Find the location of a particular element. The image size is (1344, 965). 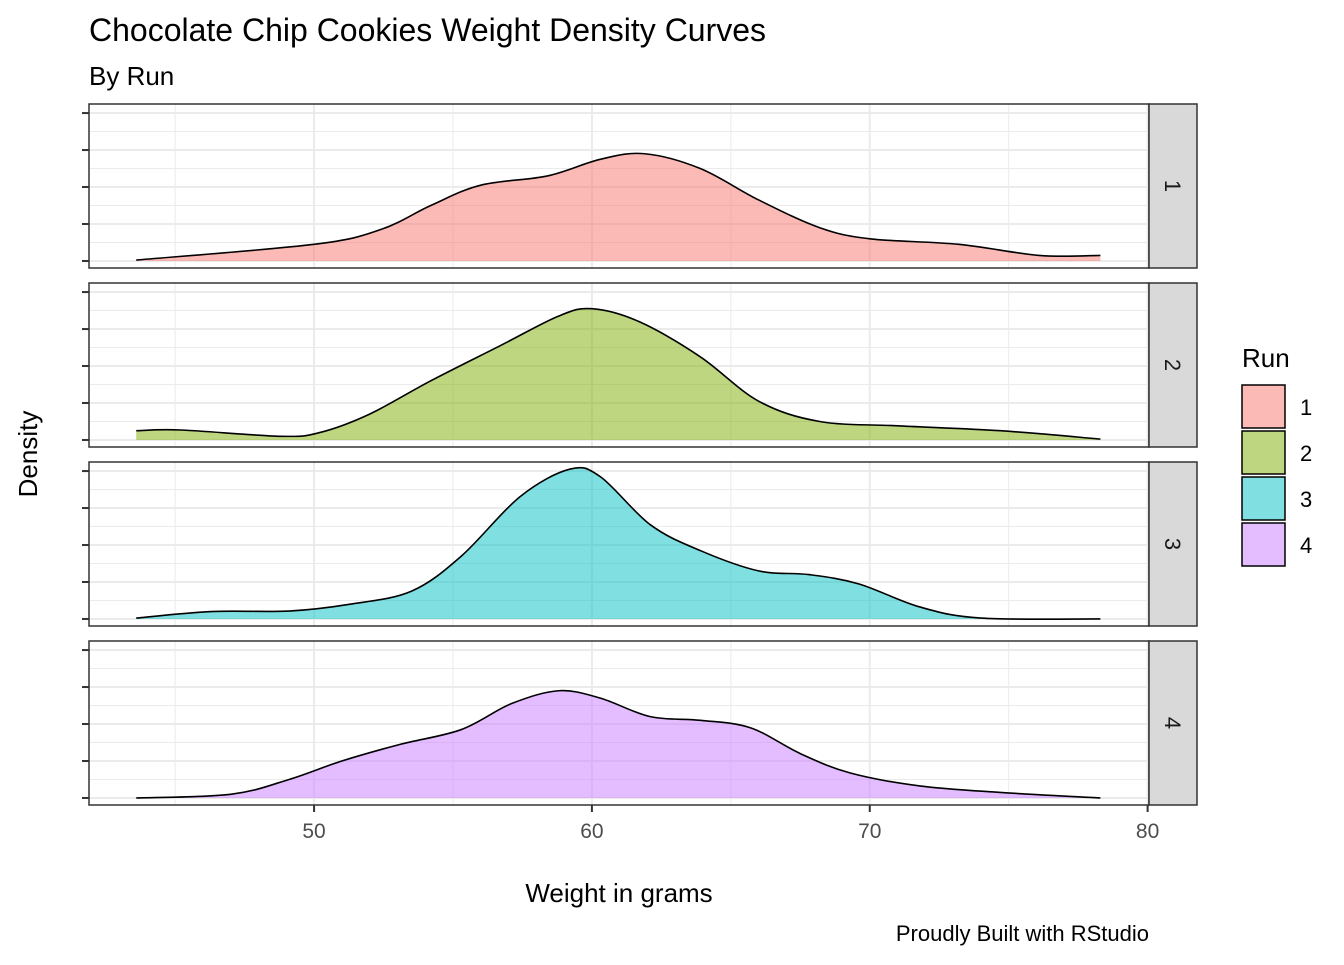

x-axis-label: Weight in grams is located at coordinates (618, 893).